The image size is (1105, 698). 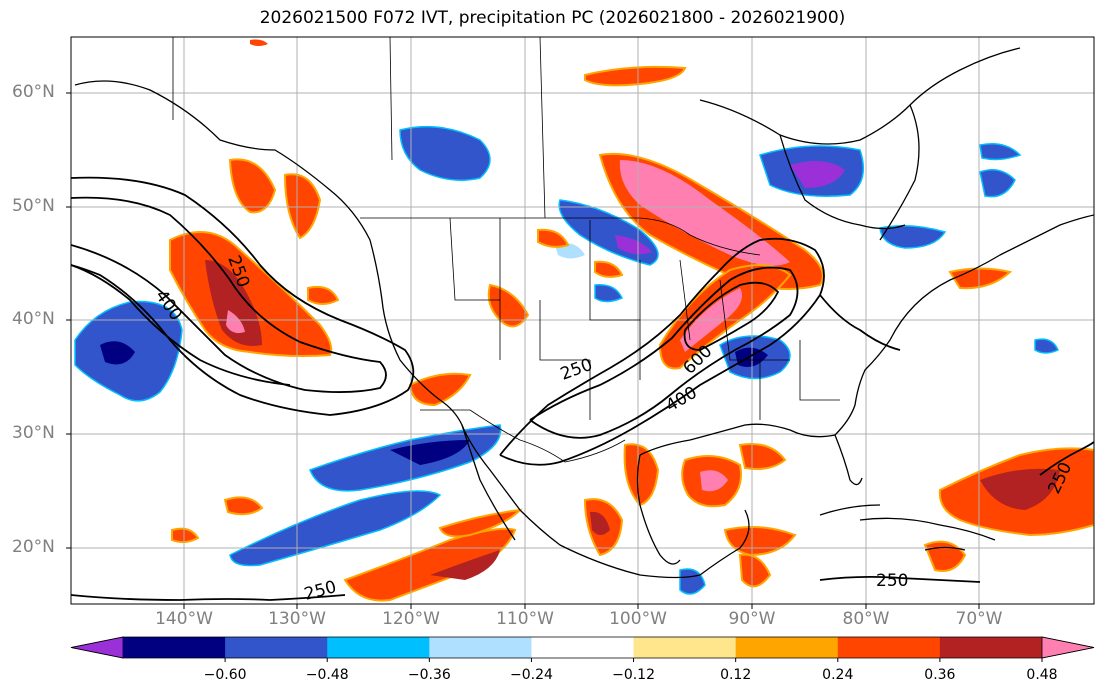 I want to click on lon-label: 120°W, so click(x=411, y=619).